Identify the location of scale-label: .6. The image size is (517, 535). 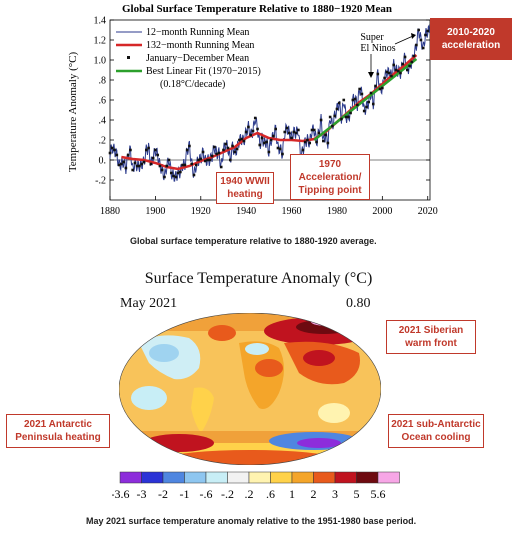
(270, 494).